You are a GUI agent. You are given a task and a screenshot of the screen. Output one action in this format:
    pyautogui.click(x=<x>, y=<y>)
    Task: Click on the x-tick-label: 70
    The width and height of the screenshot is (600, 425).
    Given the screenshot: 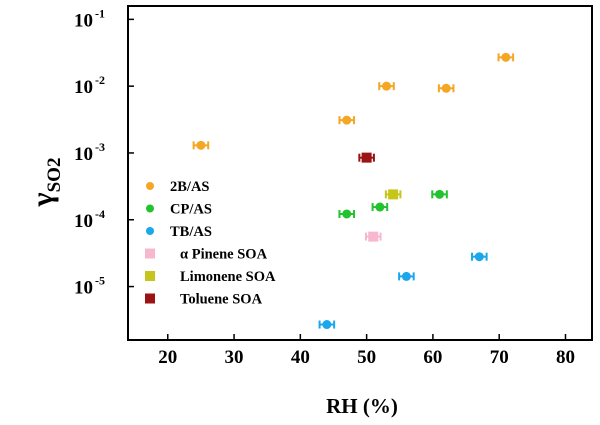 What is the action you would take?
    pyautogui.click(x=499, y=357)
    